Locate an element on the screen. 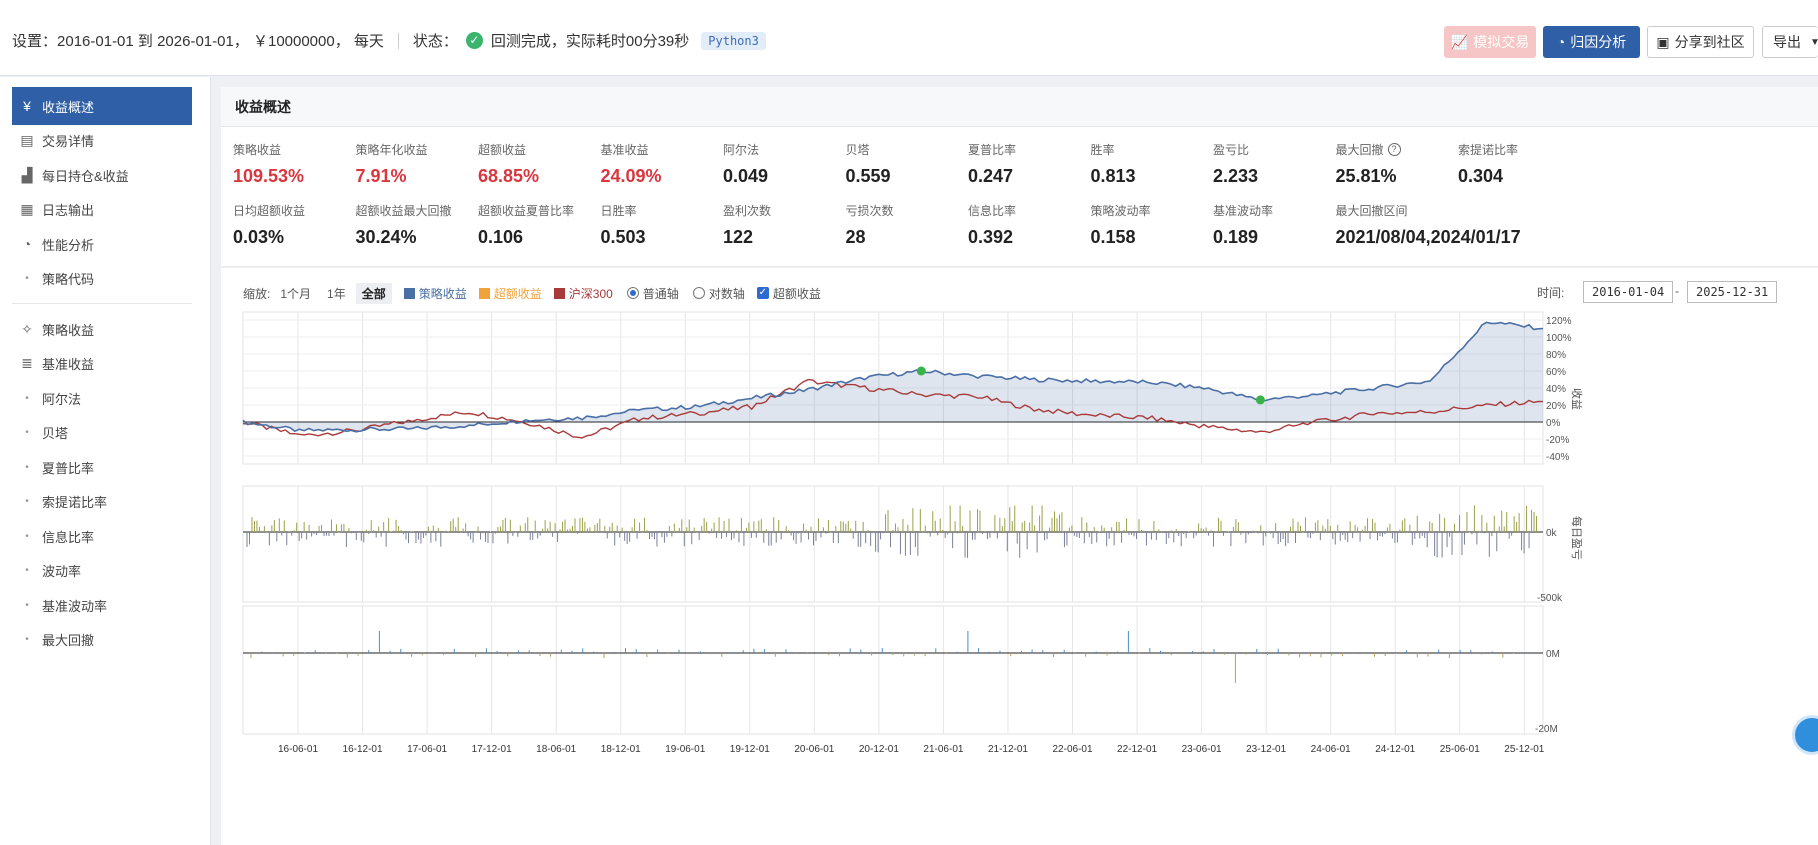 The width and height of the screenshot is (1818, 845). log-axis-radio is located at coordinates (698, 293).